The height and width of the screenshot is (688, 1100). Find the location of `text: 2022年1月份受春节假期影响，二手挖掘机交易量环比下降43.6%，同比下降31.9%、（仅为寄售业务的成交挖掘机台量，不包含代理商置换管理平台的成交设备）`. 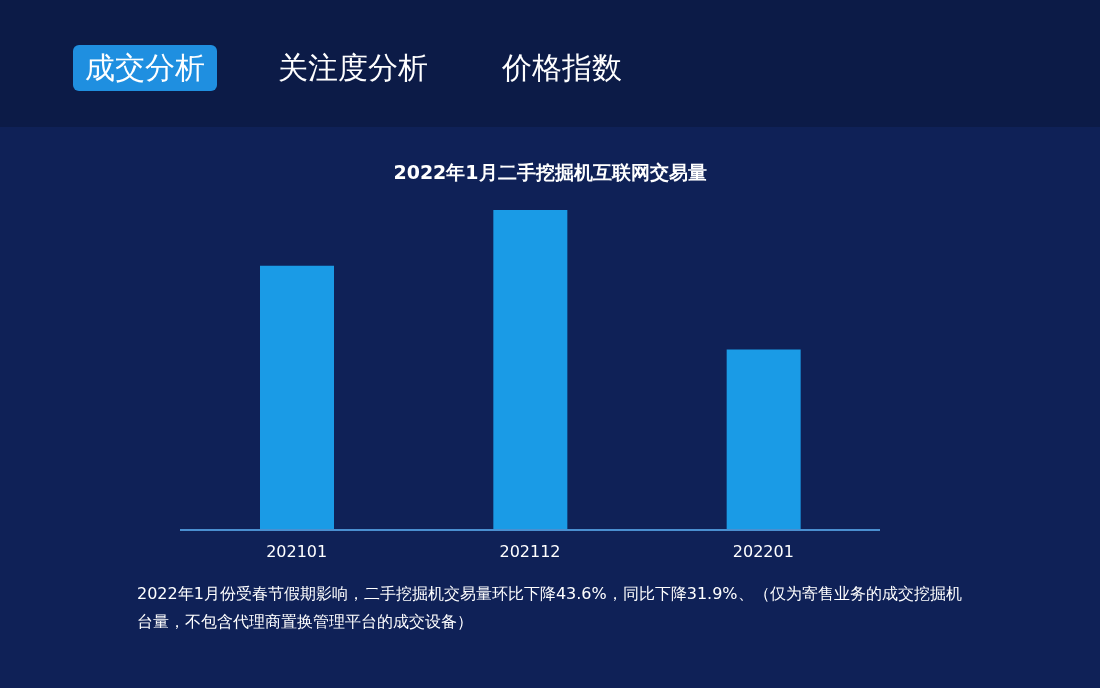

text: 2022年1月份受春节假期影响，二手挖掘机交易量环比下降43.6%，同比下降31.9%、（仅为寄售业务的成交挖掘机台量，不包含代理商置换管理平台的成交设备） is located at coordinates (550, 608).